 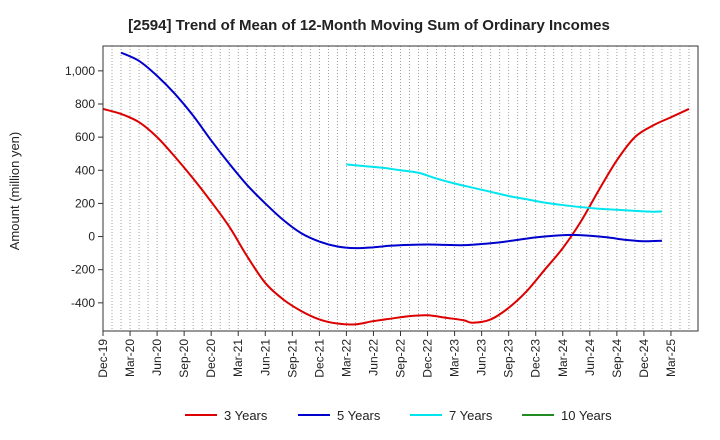 What do you see at coordinates (346, 358) in the screenshot?
I see `x-tick-label: Mar-22` at bounding box center [346, 358].